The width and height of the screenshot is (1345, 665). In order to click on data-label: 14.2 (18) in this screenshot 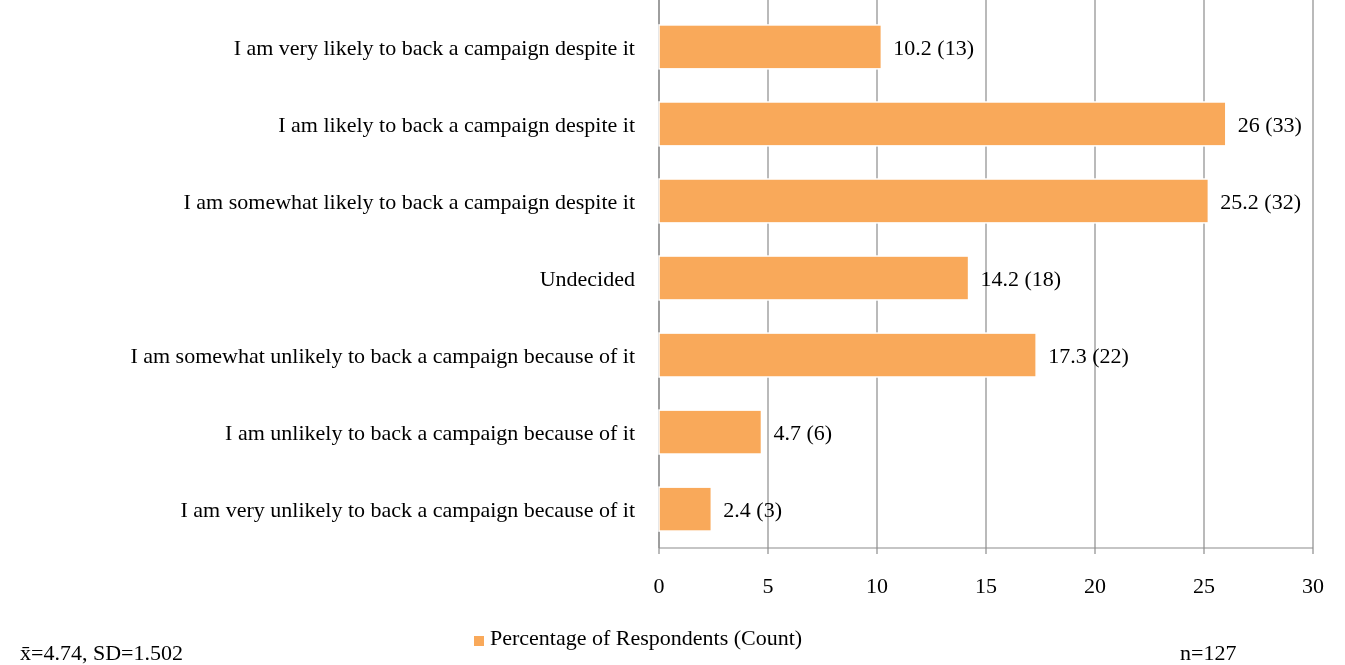, I will do `click(1021, 278)`.